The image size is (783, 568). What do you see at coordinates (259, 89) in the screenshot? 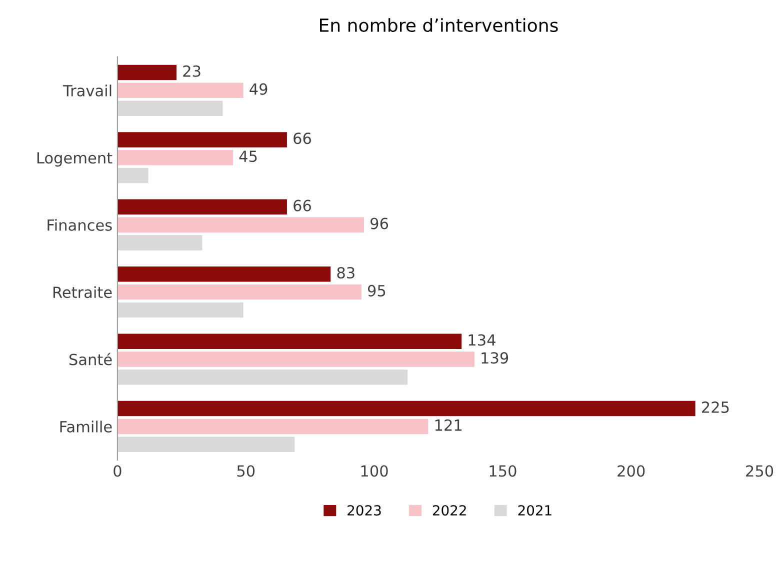
I see `data-label: 49` at bounding box center [259, 89].